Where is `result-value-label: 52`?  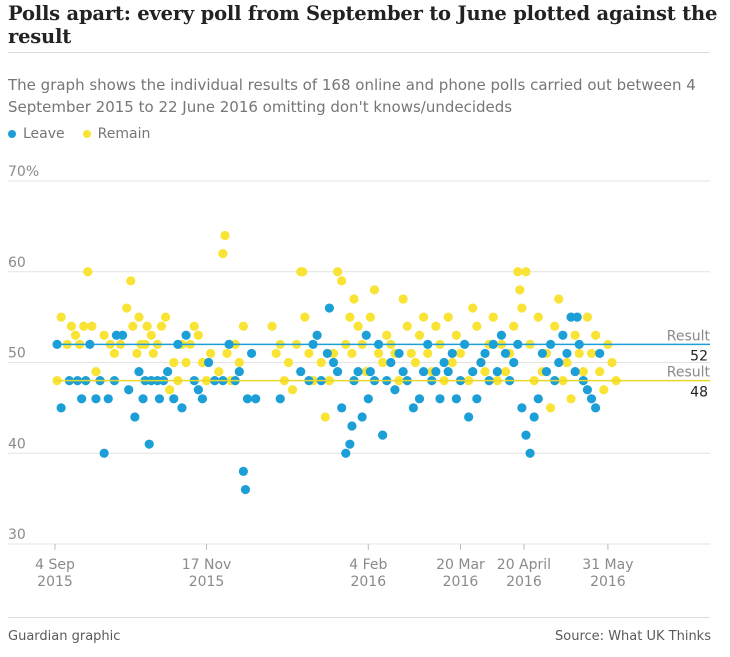 result-value-label: 52 is located at coordinates (699, 356).